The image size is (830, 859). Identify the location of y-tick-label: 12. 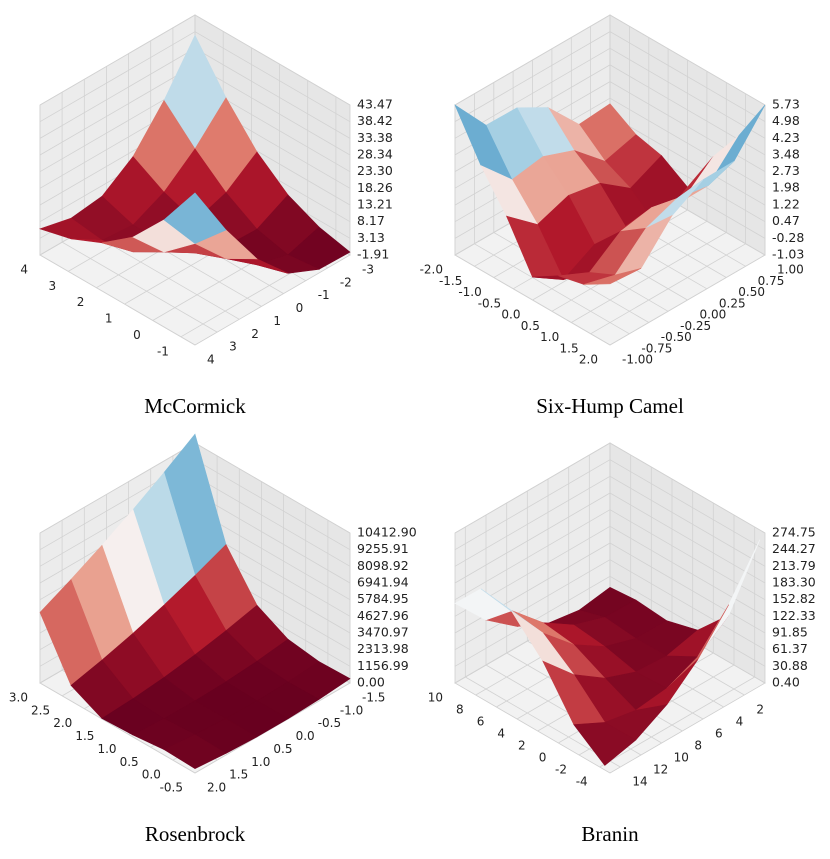
(660, 770).